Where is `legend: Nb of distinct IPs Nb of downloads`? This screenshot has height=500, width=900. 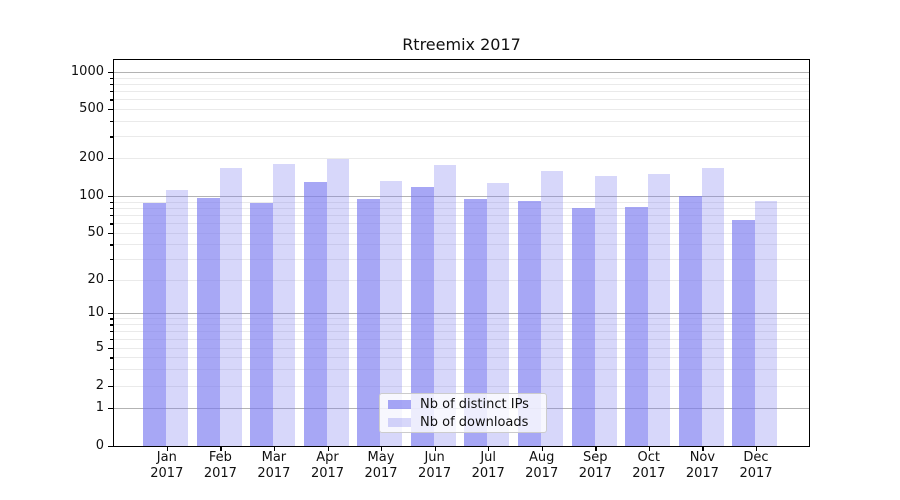 legend: Nb of distinct IPs Nb of downloads is located at coordinates (463, 413).